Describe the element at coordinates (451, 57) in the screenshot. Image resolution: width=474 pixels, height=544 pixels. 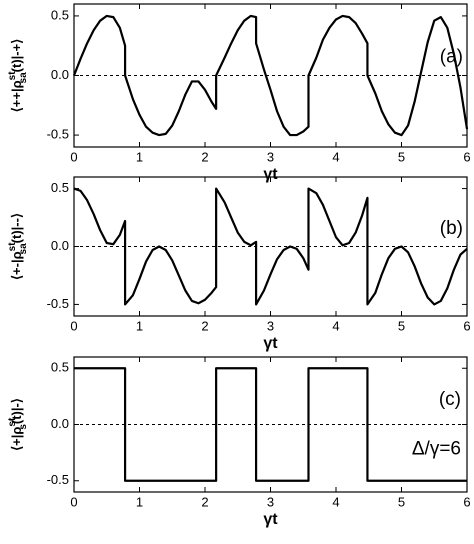
I see `annotation: (a)` at that location.